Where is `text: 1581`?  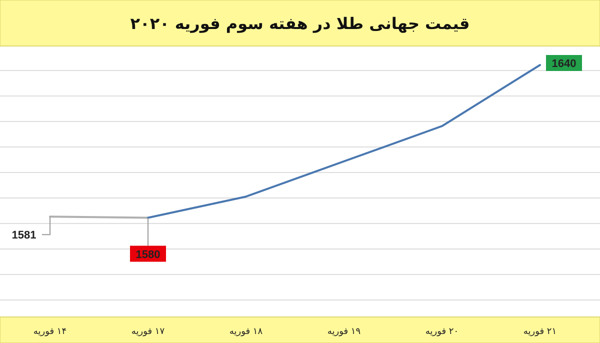 text: 1581 is located at coordinates (24, 236).